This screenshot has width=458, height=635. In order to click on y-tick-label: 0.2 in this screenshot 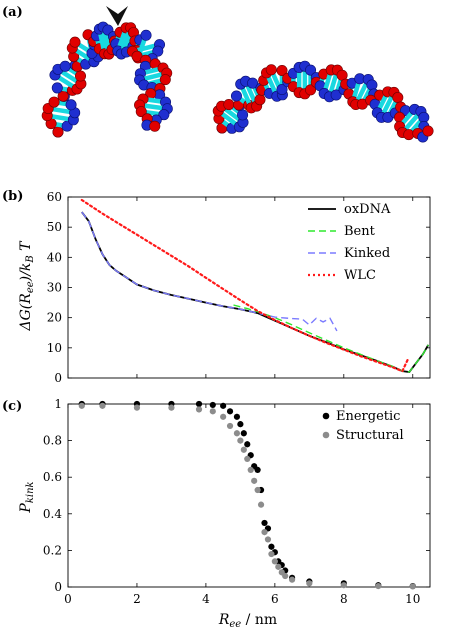, I will do `click(52, 550)`.